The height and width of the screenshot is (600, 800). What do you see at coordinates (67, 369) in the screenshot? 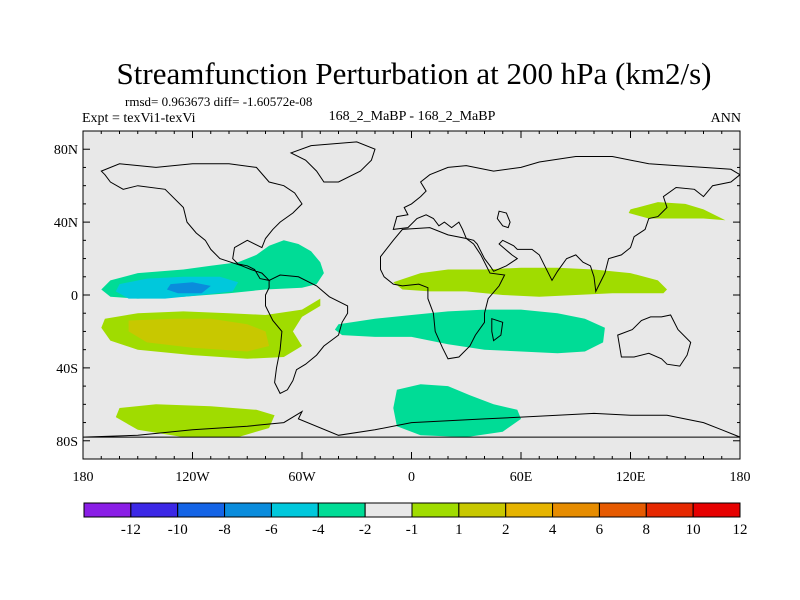
I see `y-tick-label: 40S` at bounding box center [67, 369].